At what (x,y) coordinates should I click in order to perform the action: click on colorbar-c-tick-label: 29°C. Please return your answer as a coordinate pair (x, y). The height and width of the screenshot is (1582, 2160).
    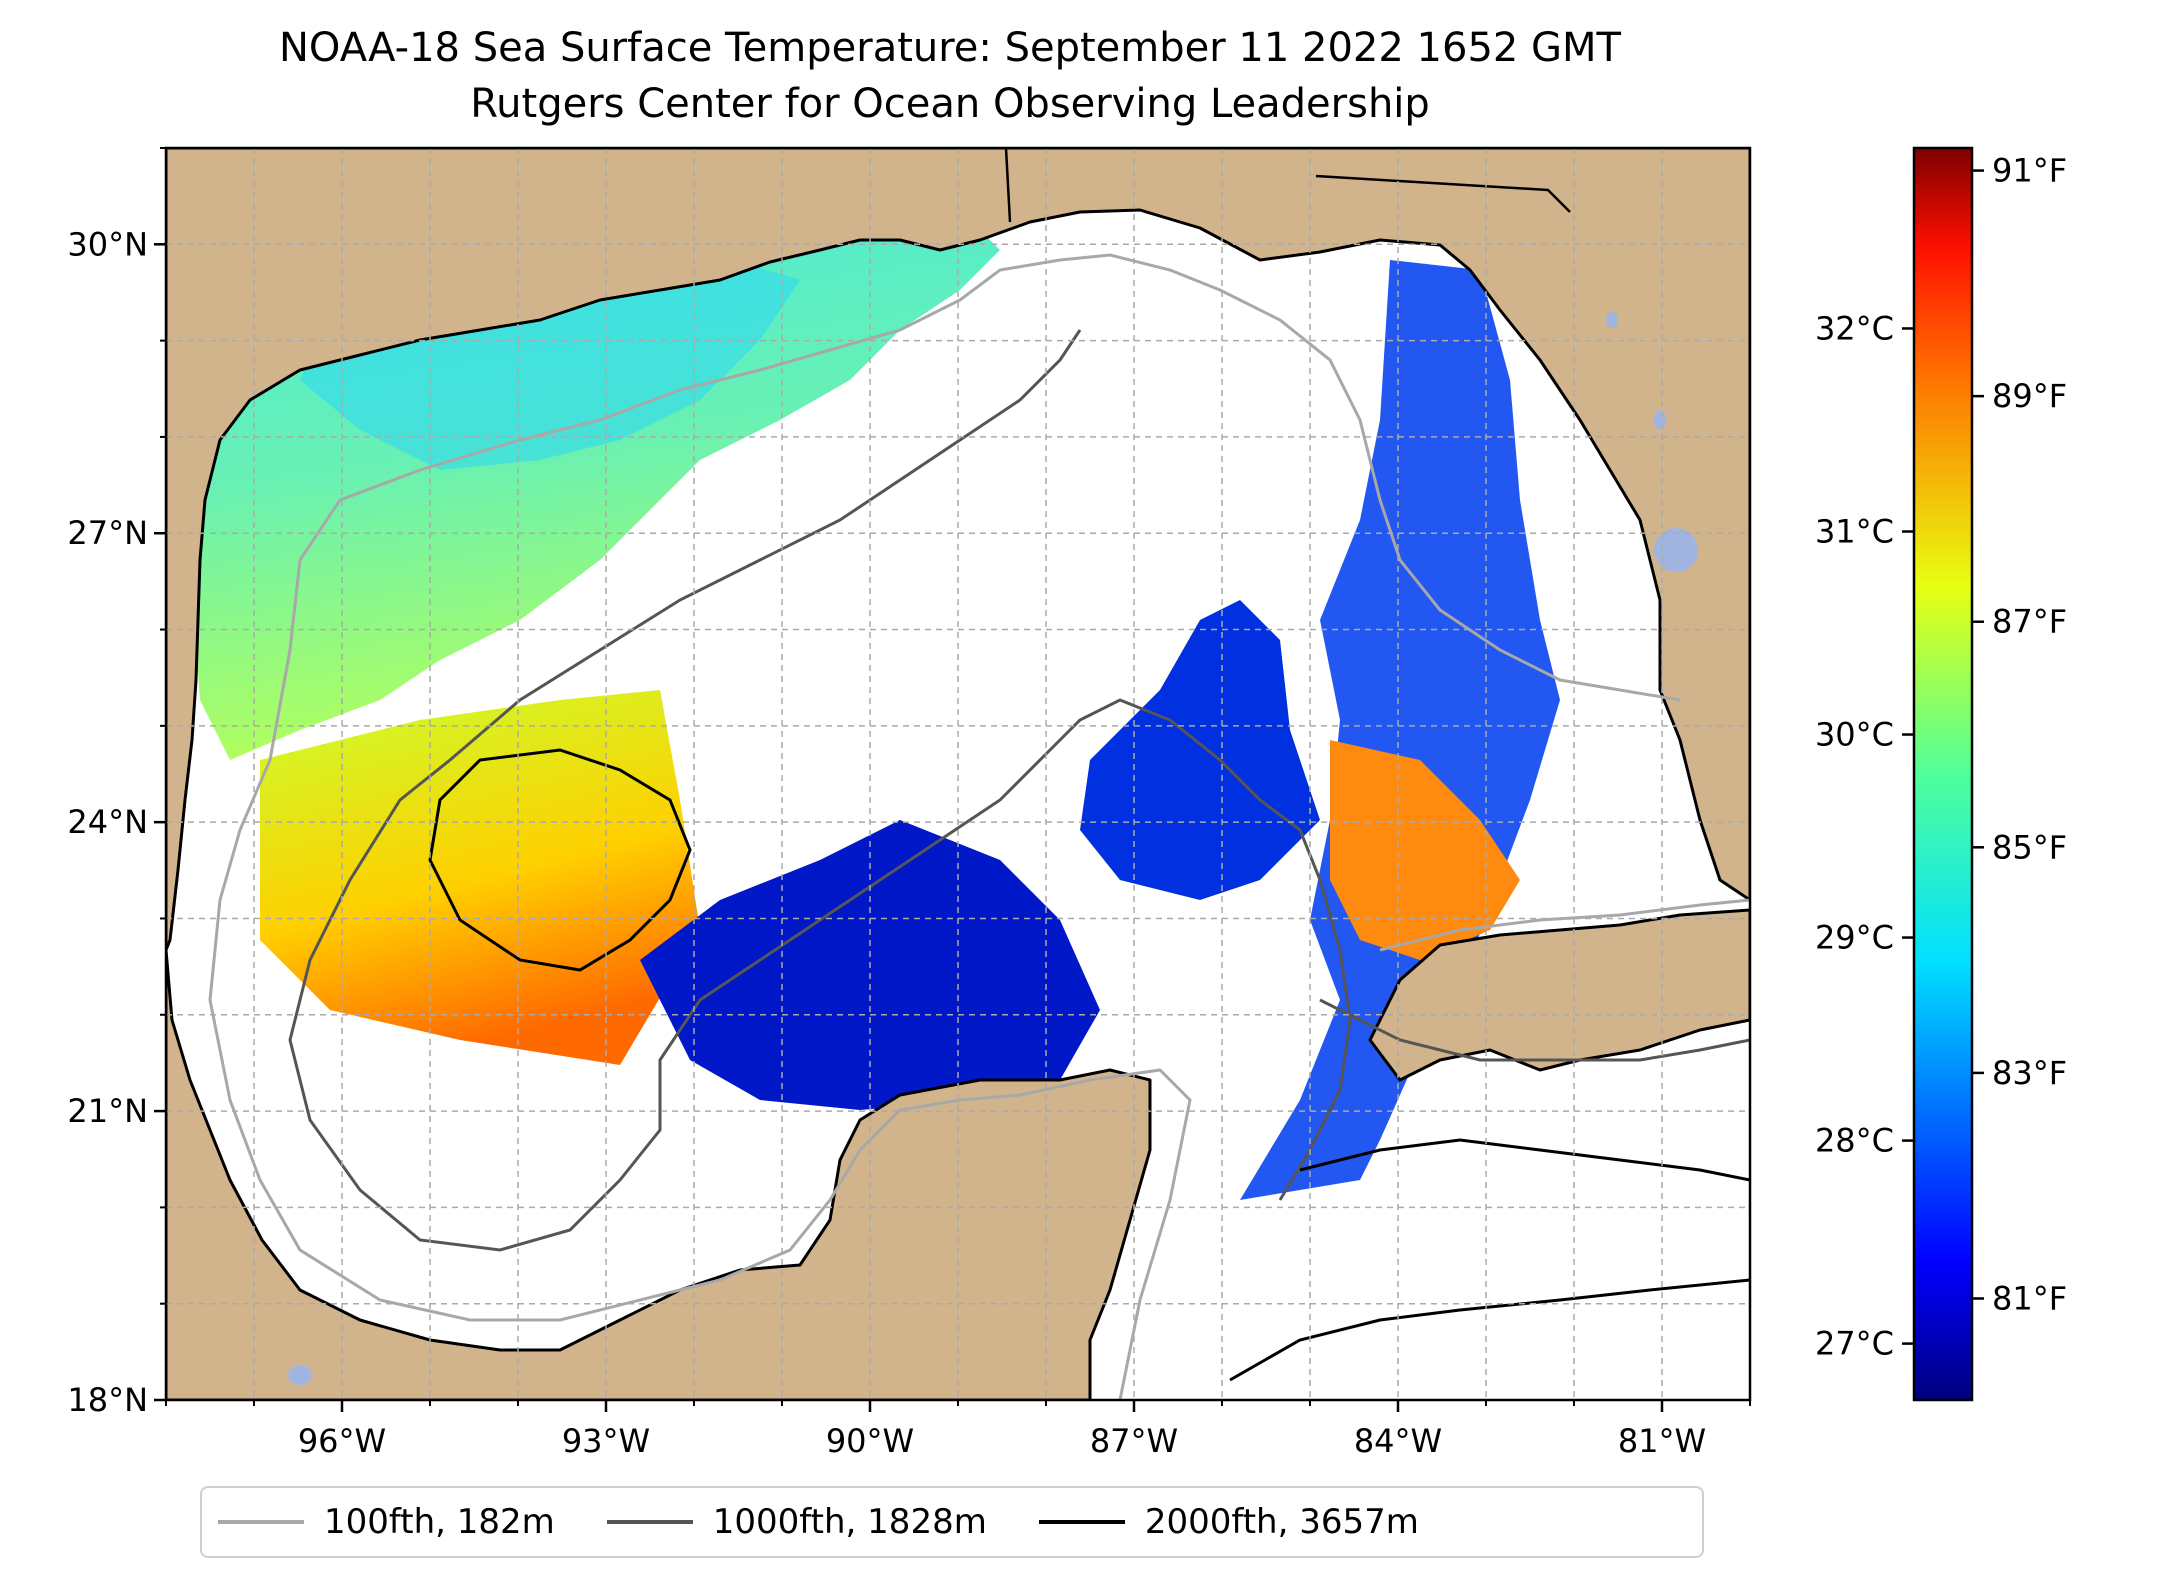
    Looking at the image, I should click on (1854, 938).